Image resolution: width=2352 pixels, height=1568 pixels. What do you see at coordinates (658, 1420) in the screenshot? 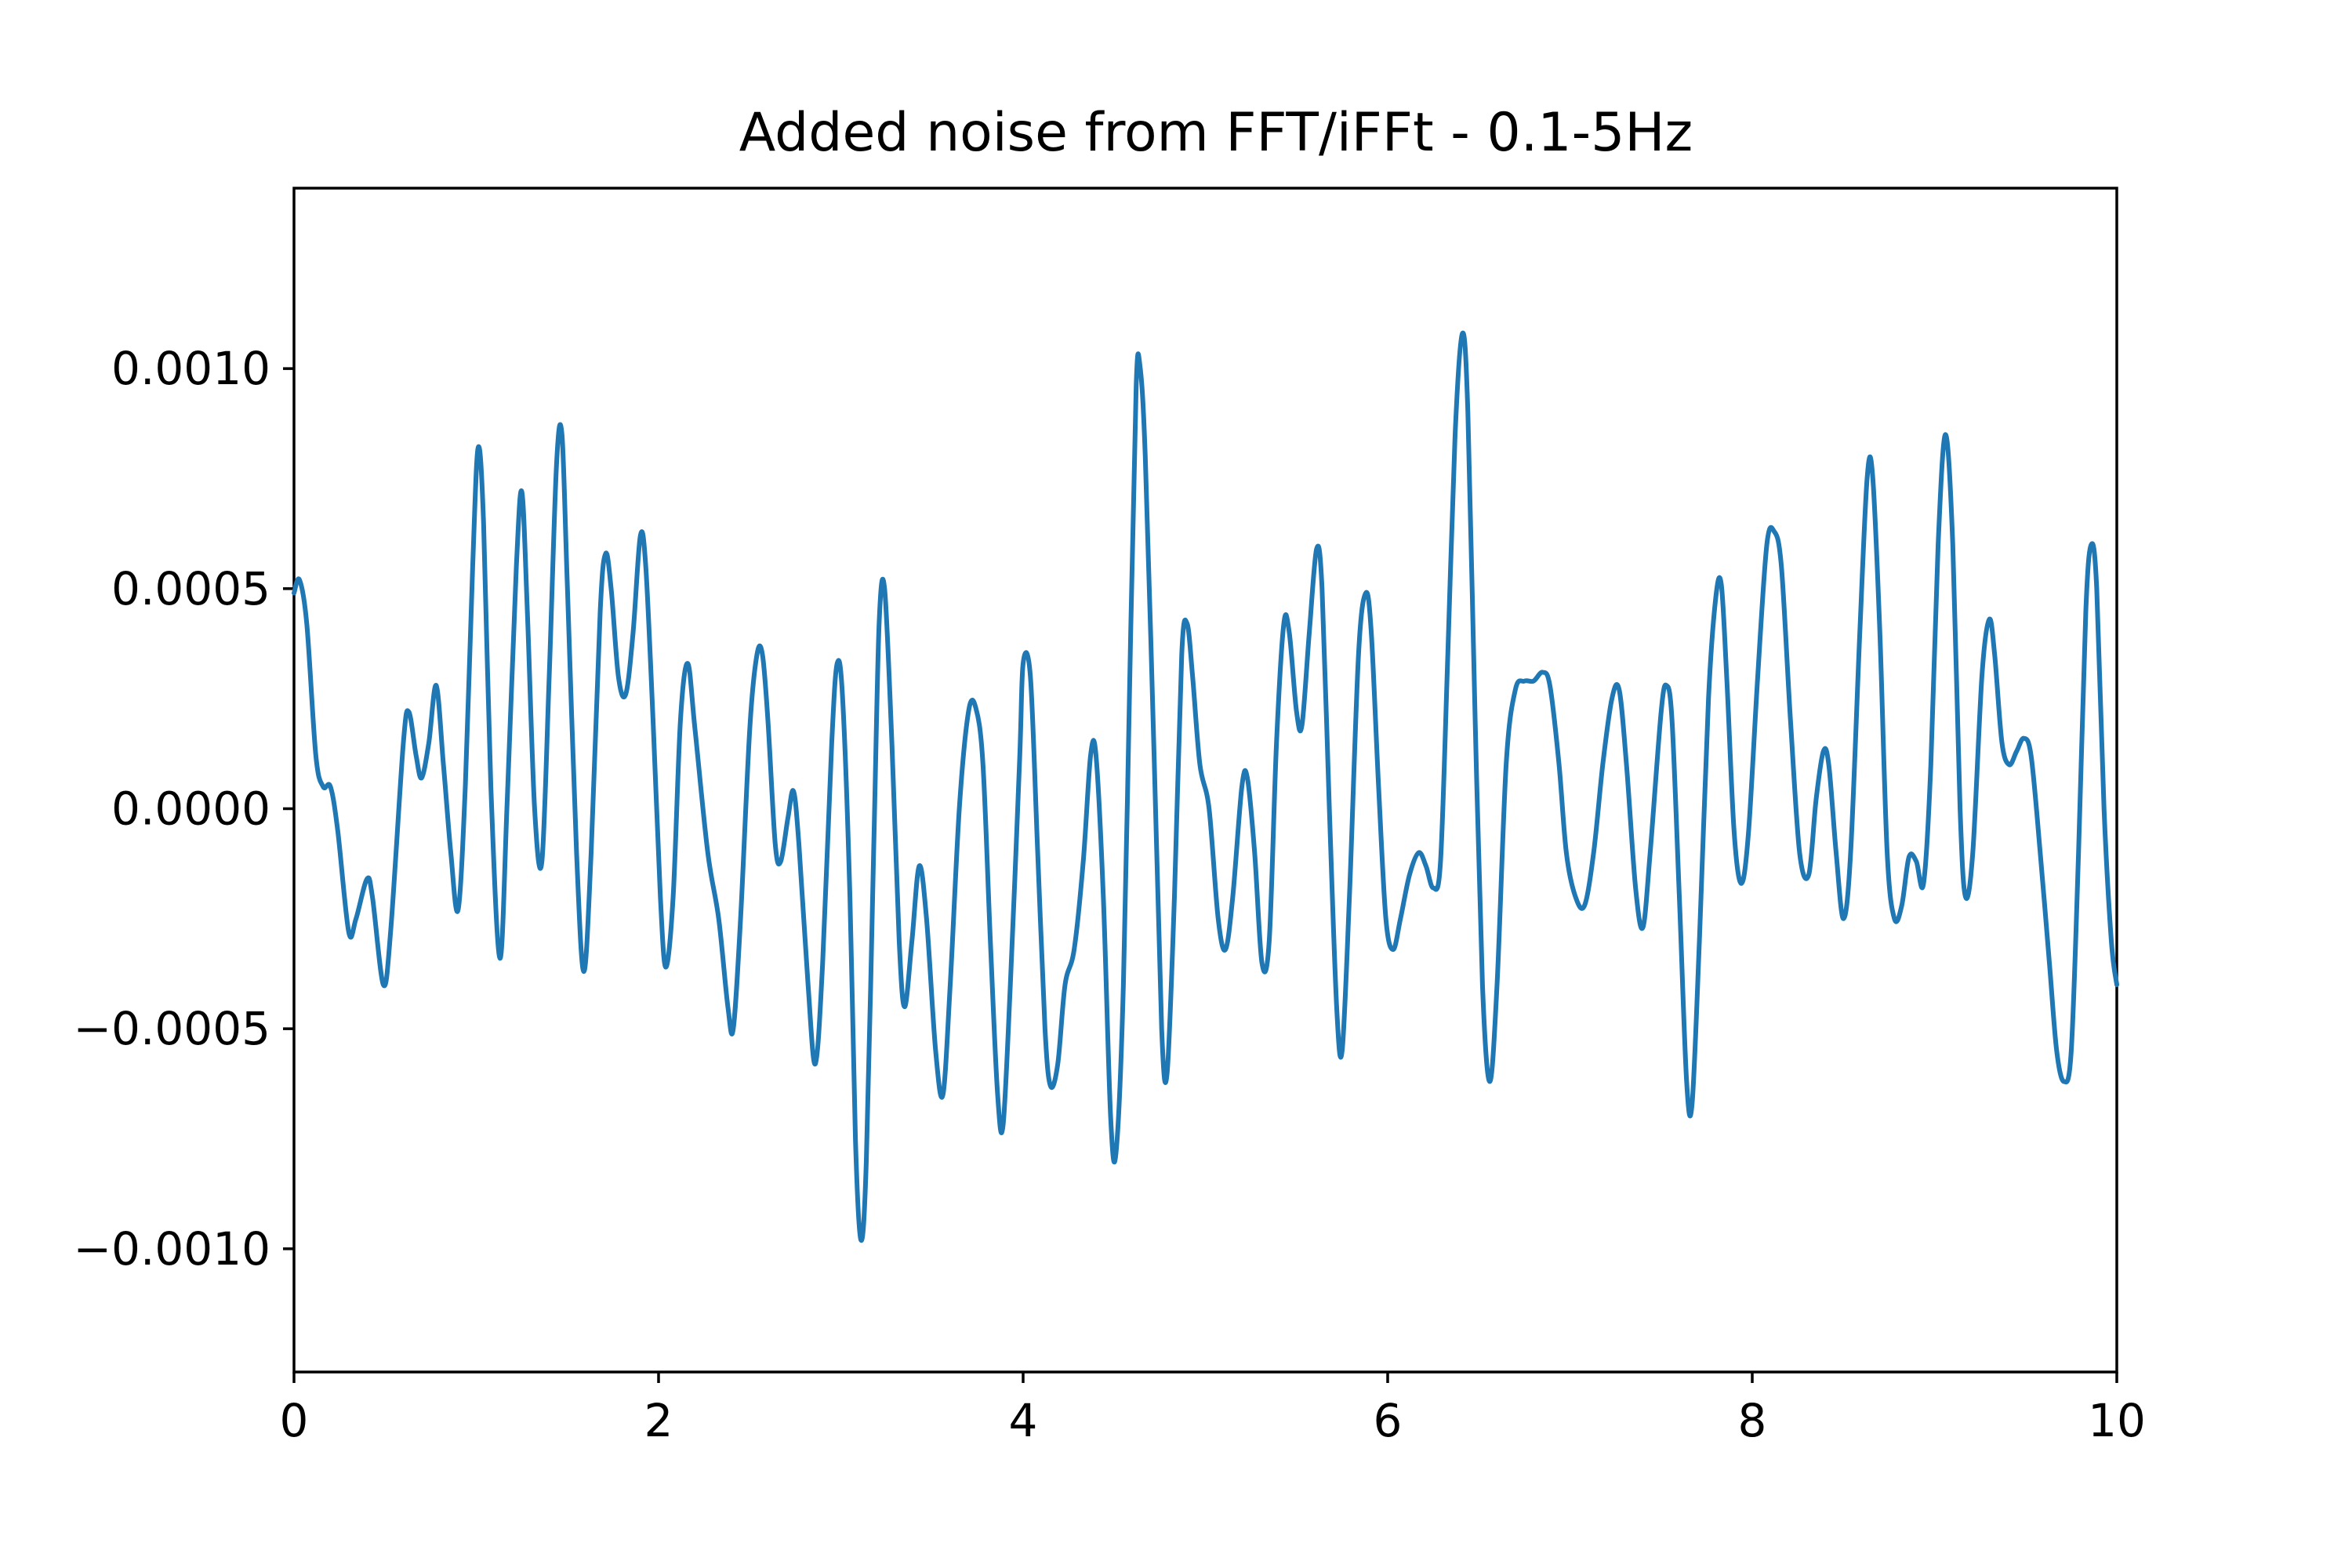
I see `x-tick-label: 2` at bounding box center [658, 1420].